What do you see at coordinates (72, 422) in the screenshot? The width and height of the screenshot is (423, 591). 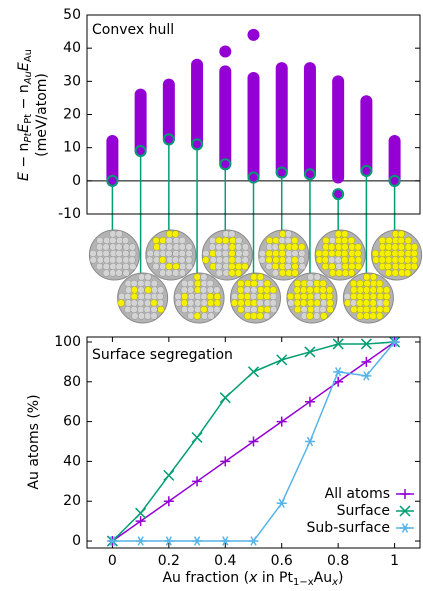 I see `y-tick-label: 60` at bounding box center [72, 422].